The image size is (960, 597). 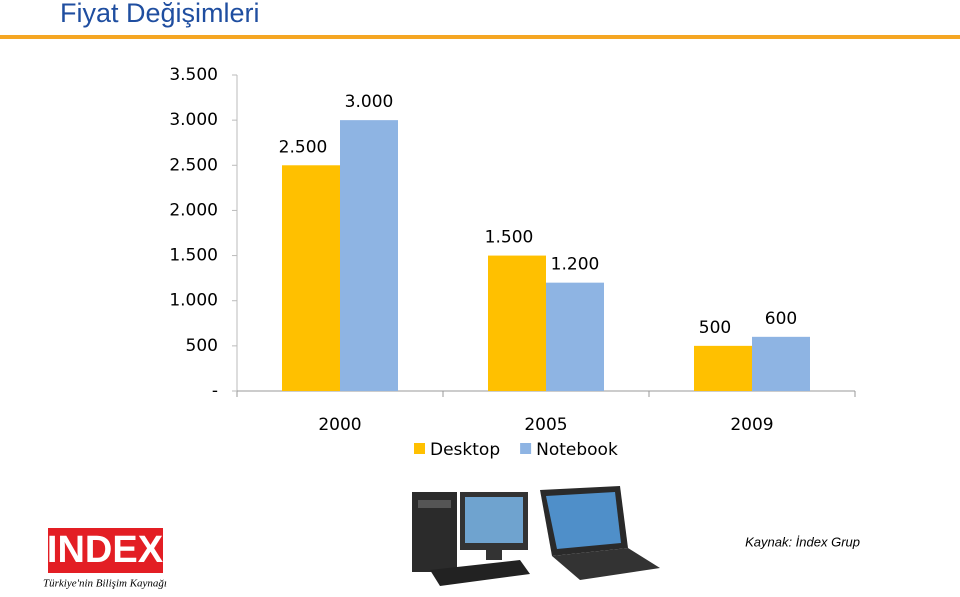 What do you see at coordinates (193, 120) in the screenshot?
I see `y-tick-label: 3.000` at bounding box center [193, 120].